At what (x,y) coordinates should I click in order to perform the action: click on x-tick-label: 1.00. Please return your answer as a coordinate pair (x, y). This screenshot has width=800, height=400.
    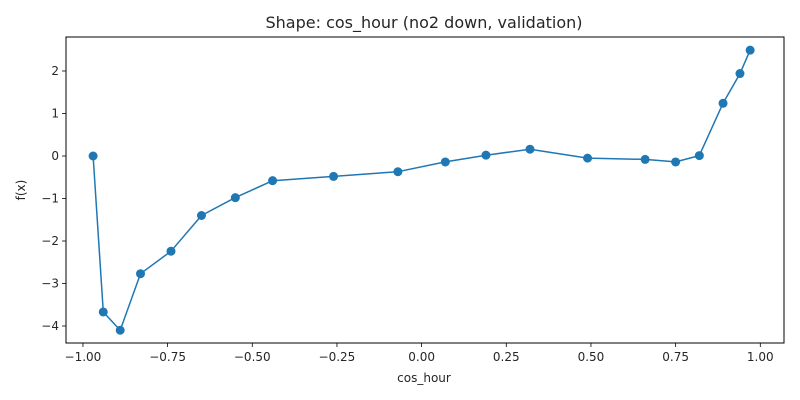
    Looking at the image, I should click on (760, 357).